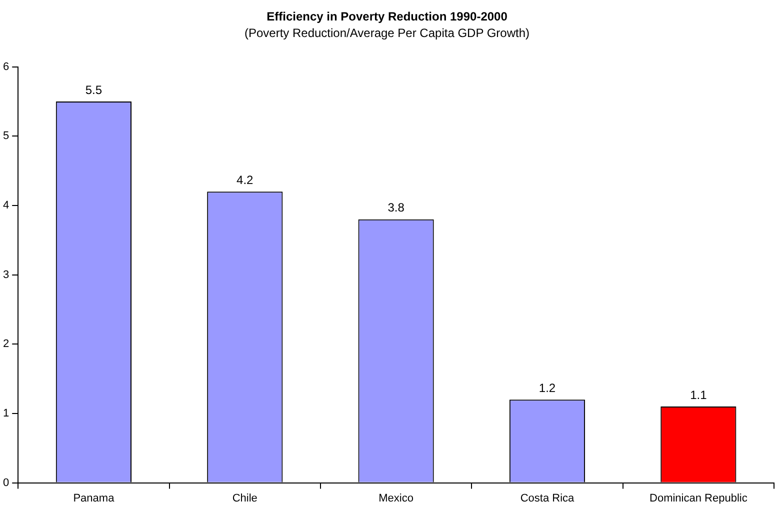 Image resolution: width=778 pixels, height=512 pixels. Describe the element at coordinates (548, 498) in the screenshot. I see `x-tick-label: Costa Rica` at that location.